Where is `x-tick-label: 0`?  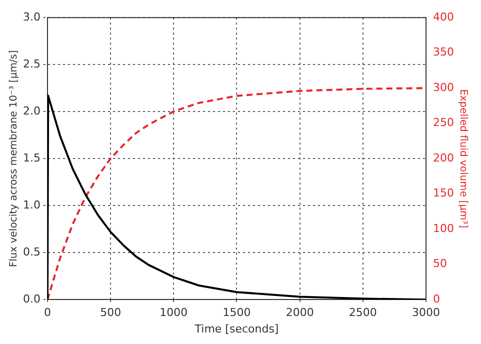 x-tick-label: 0 is located at coordinates (47, 313).